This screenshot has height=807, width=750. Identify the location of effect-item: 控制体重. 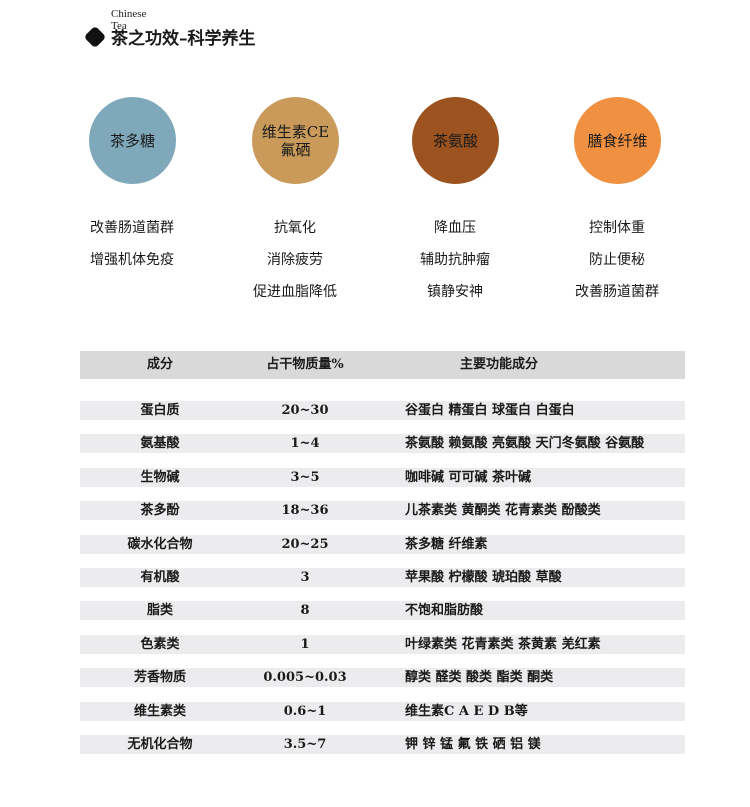
(617, 228).